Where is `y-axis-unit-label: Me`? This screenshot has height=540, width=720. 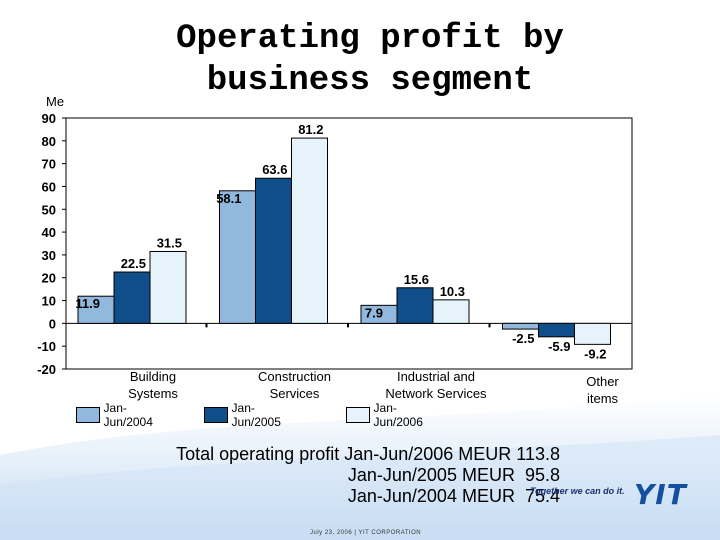
y-axis-unit-label: Me is located at coordinates (55, 101).